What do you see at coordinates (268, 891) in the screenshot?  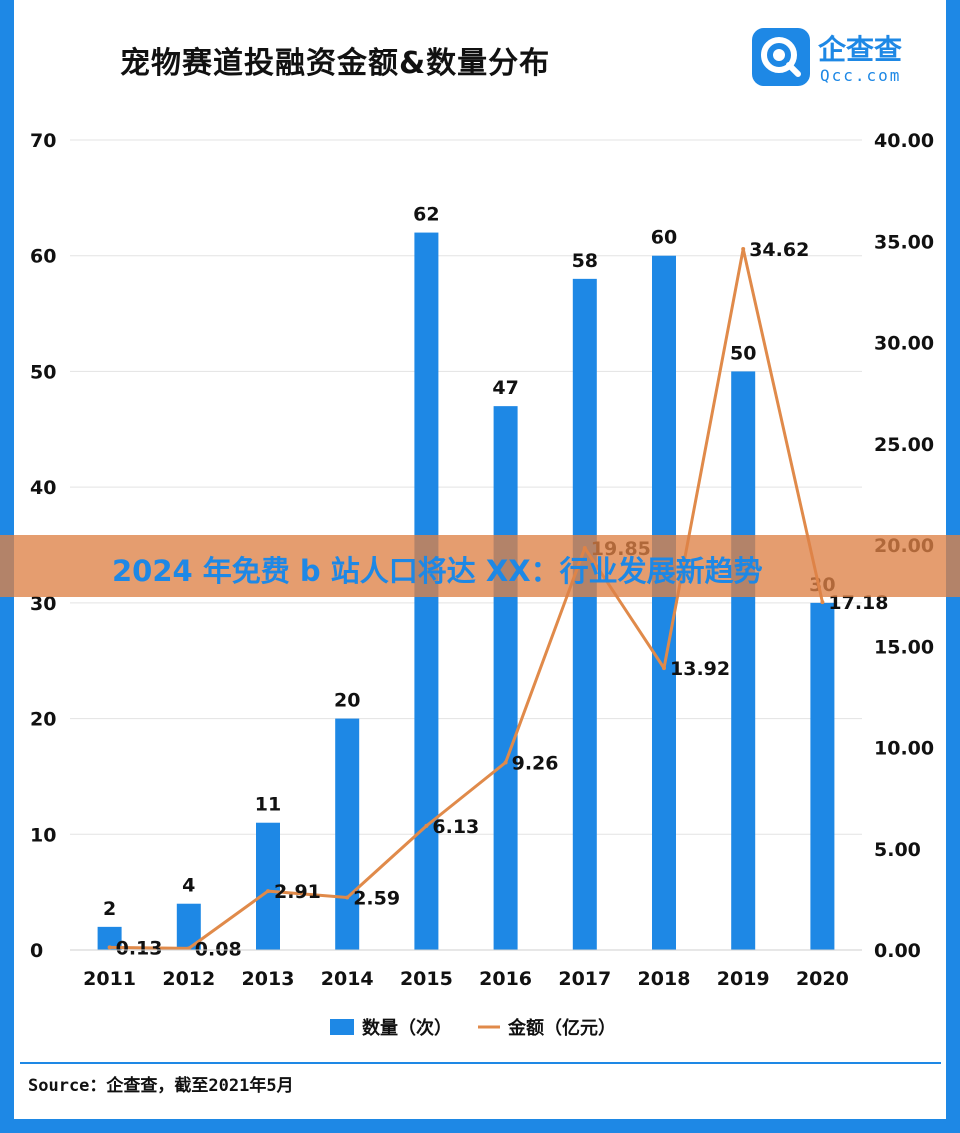 I see `line-point-2013` at bounding box center [268, 891].